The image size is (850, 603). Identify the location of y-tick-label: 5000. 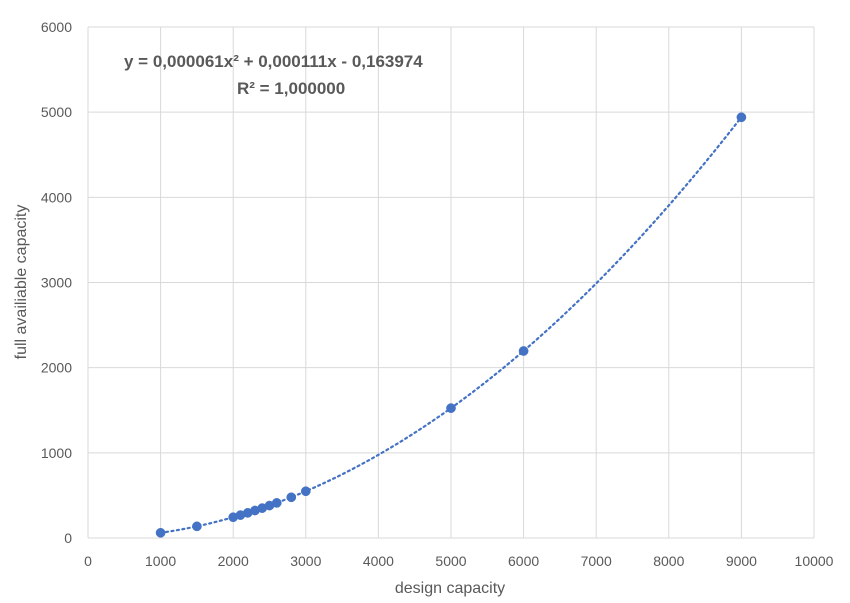
(56, 112).